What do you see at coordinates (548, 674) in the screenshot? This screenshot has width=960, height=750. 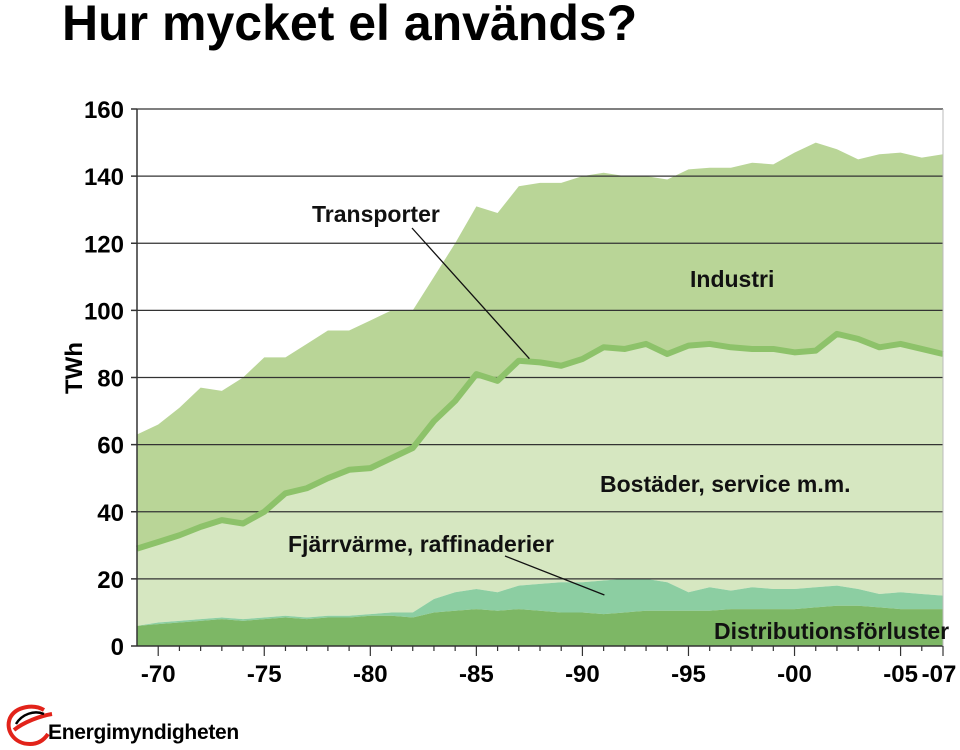 I see `x-tick-labels: -70 -75 -80 -85 -90 -95 -00 -05 -07` at bounding box center [548, 674].